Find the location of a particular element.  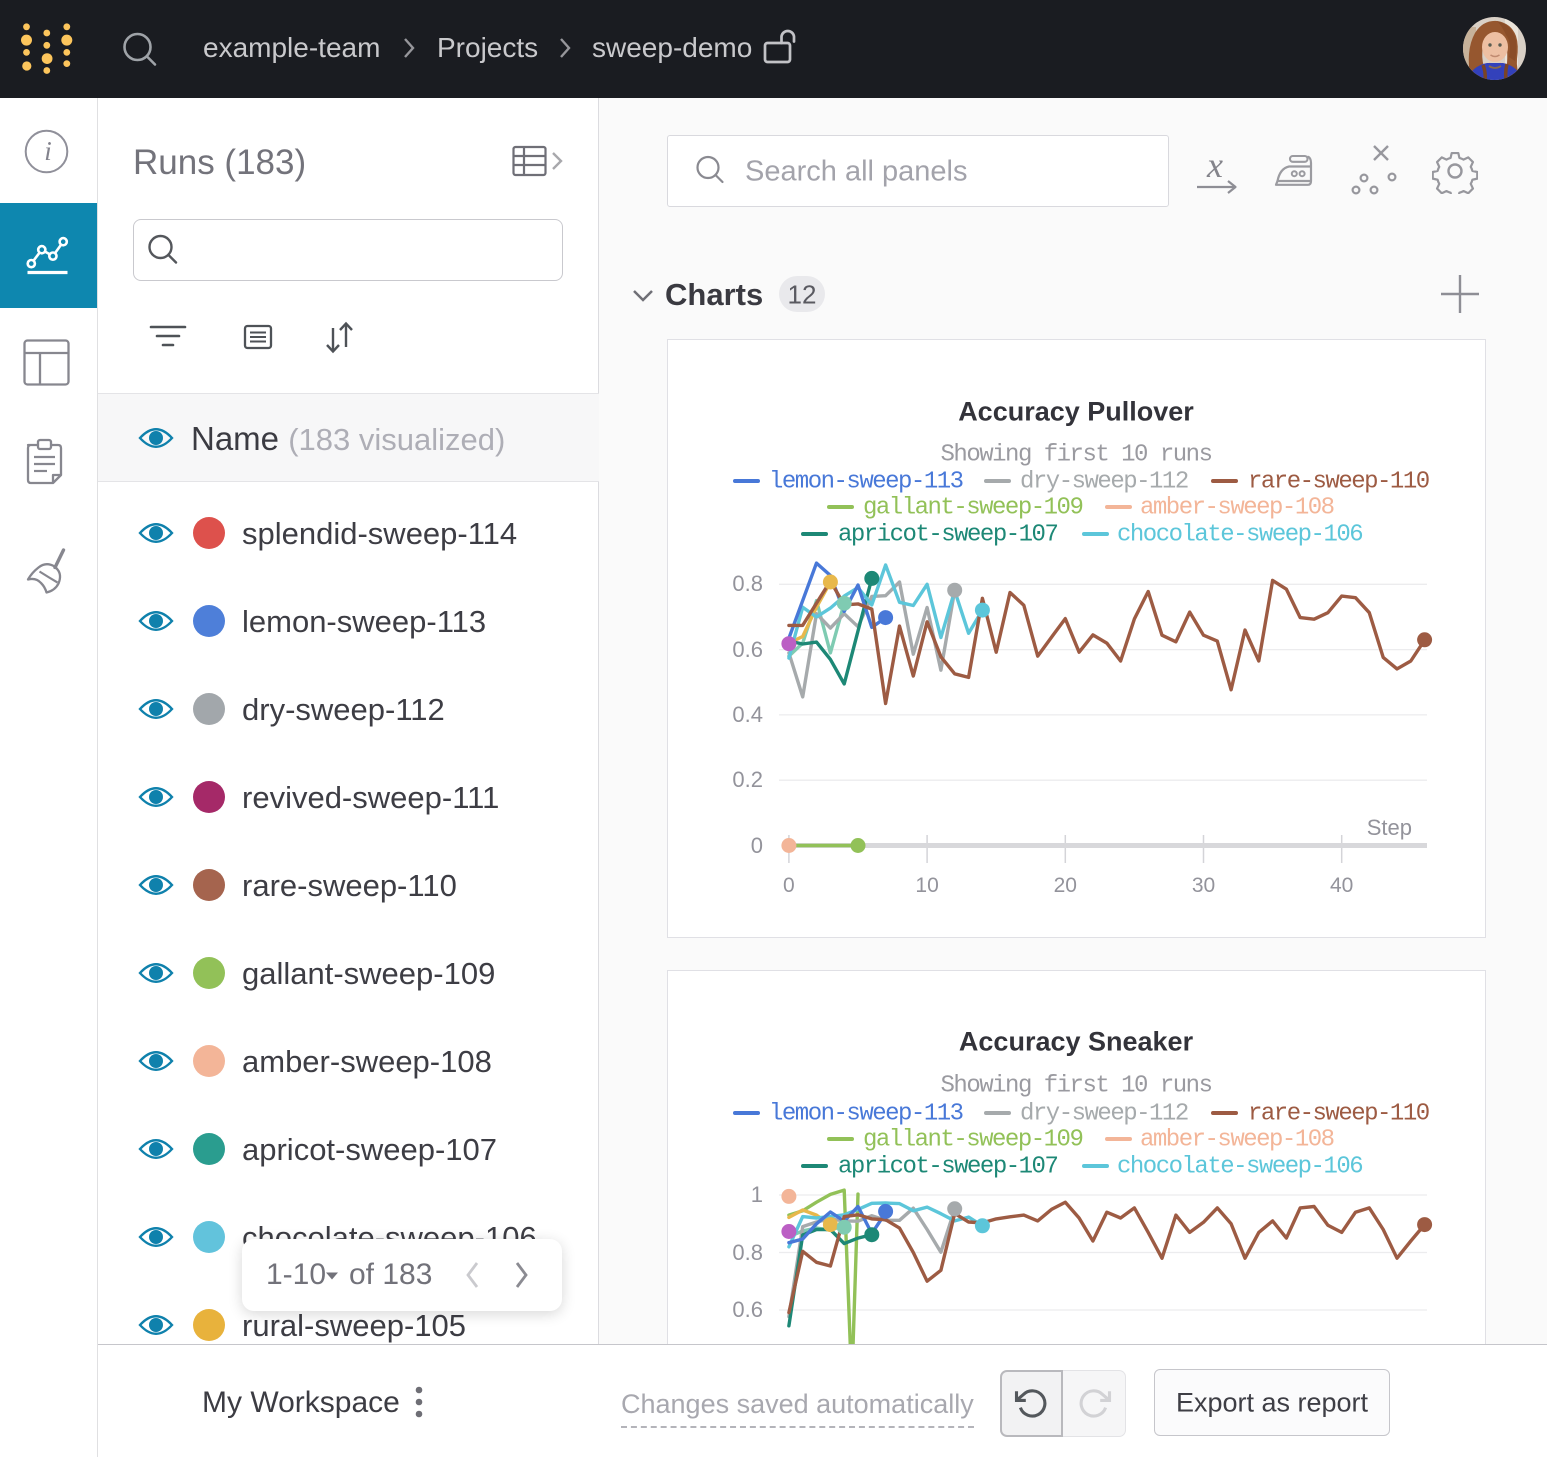

svg-text: i is located at coordinates (48, 151).